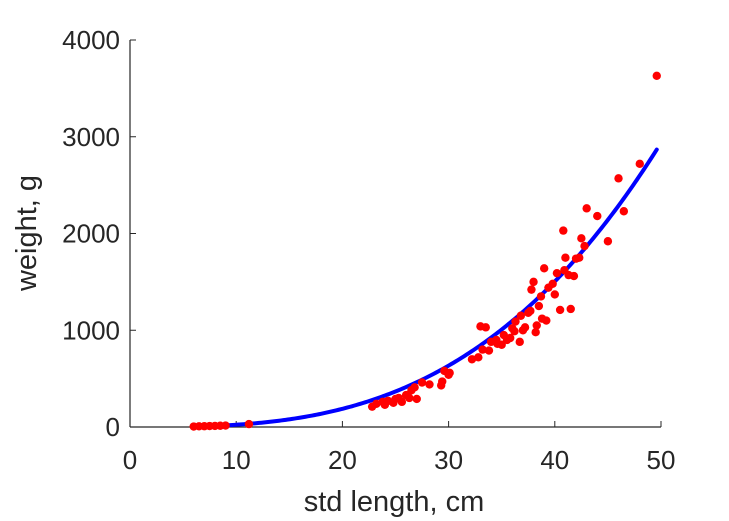  I want to click on x-tick-label: 50, so click(661, 460).